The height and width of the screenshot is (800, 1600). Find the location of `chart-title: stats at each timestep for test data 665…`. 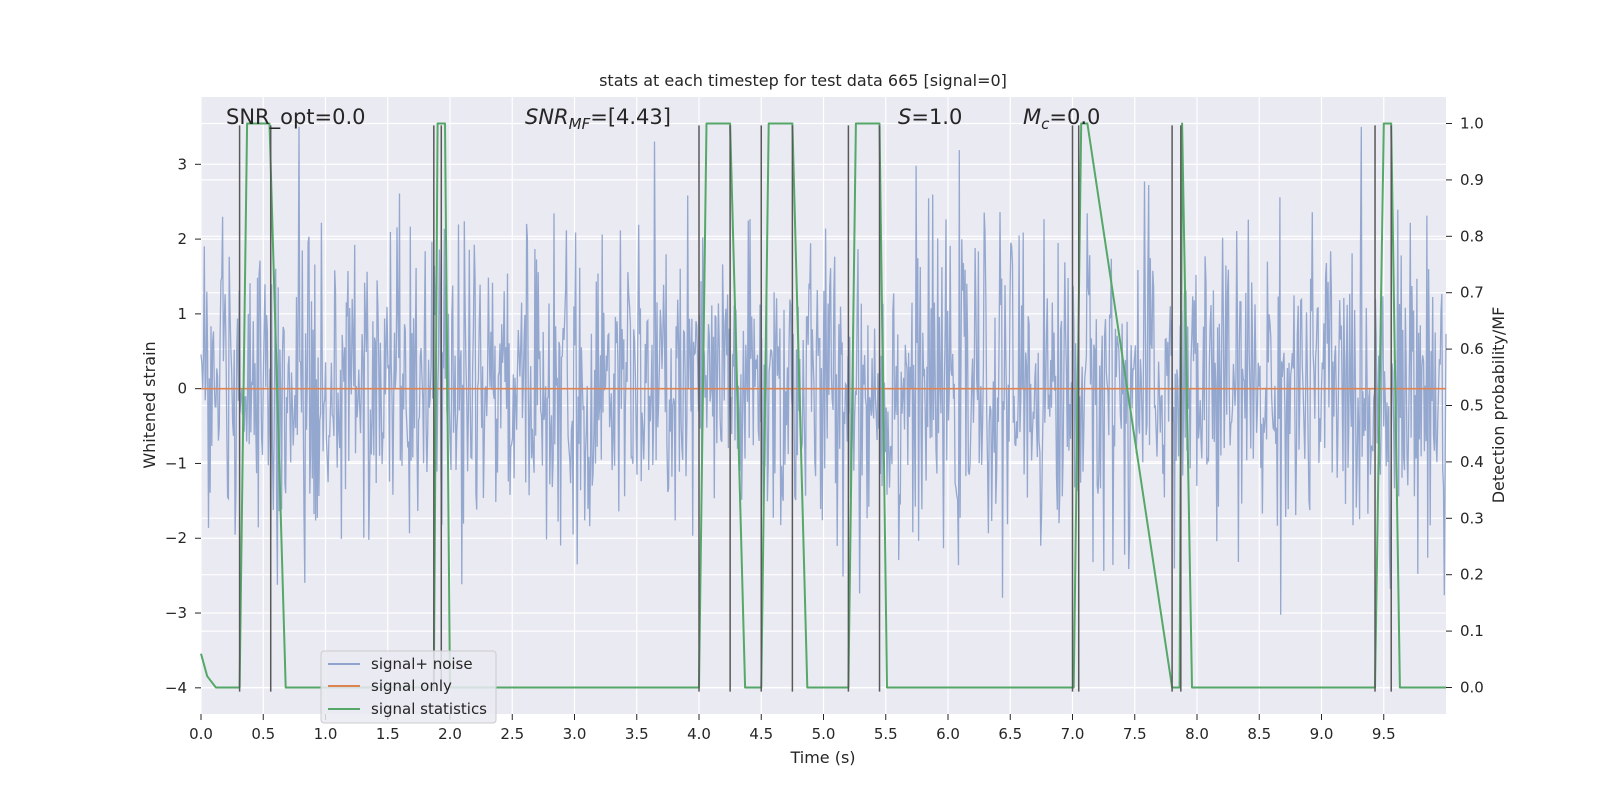

chart-title: stats at each timestep for test data 665… is located at coordinates (803, 80).